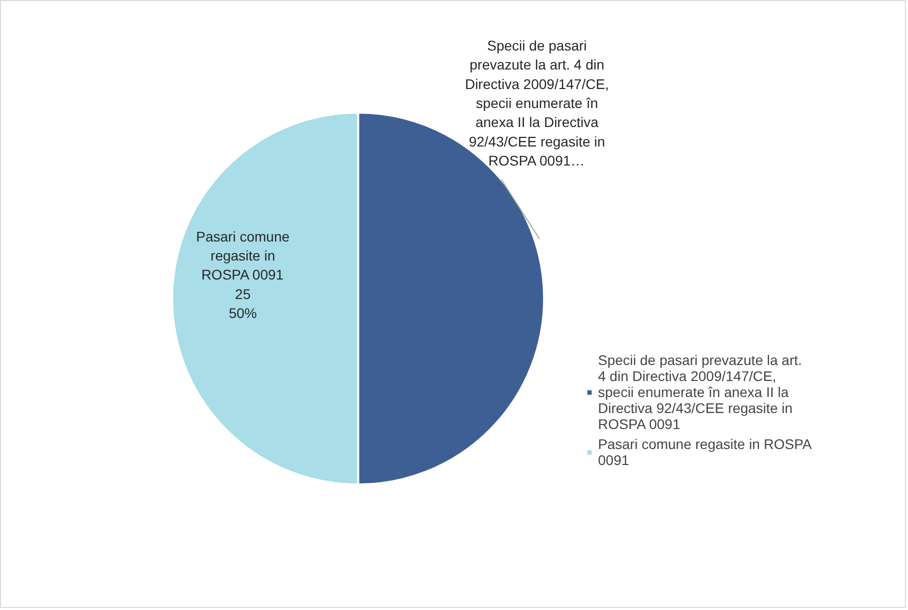 Image resolution: width=908 pixels, height=610 pixels. Describe the element at coordinates (243, 275) in the screenshot. I see `data-label: Pasari comune regasite in ROSPA 0091 25 50%` at that location.